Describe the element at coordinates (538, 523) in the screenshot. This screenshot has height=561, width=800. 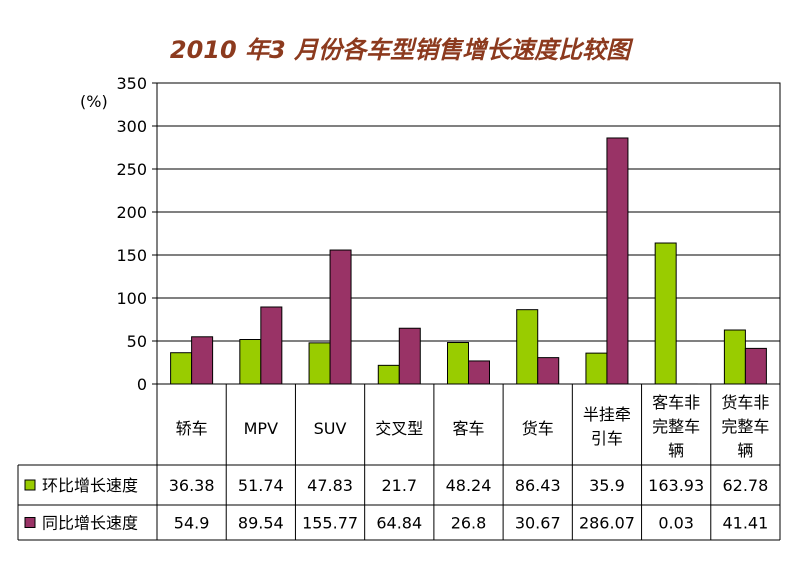
I see `data-label: 30.67` at that location.